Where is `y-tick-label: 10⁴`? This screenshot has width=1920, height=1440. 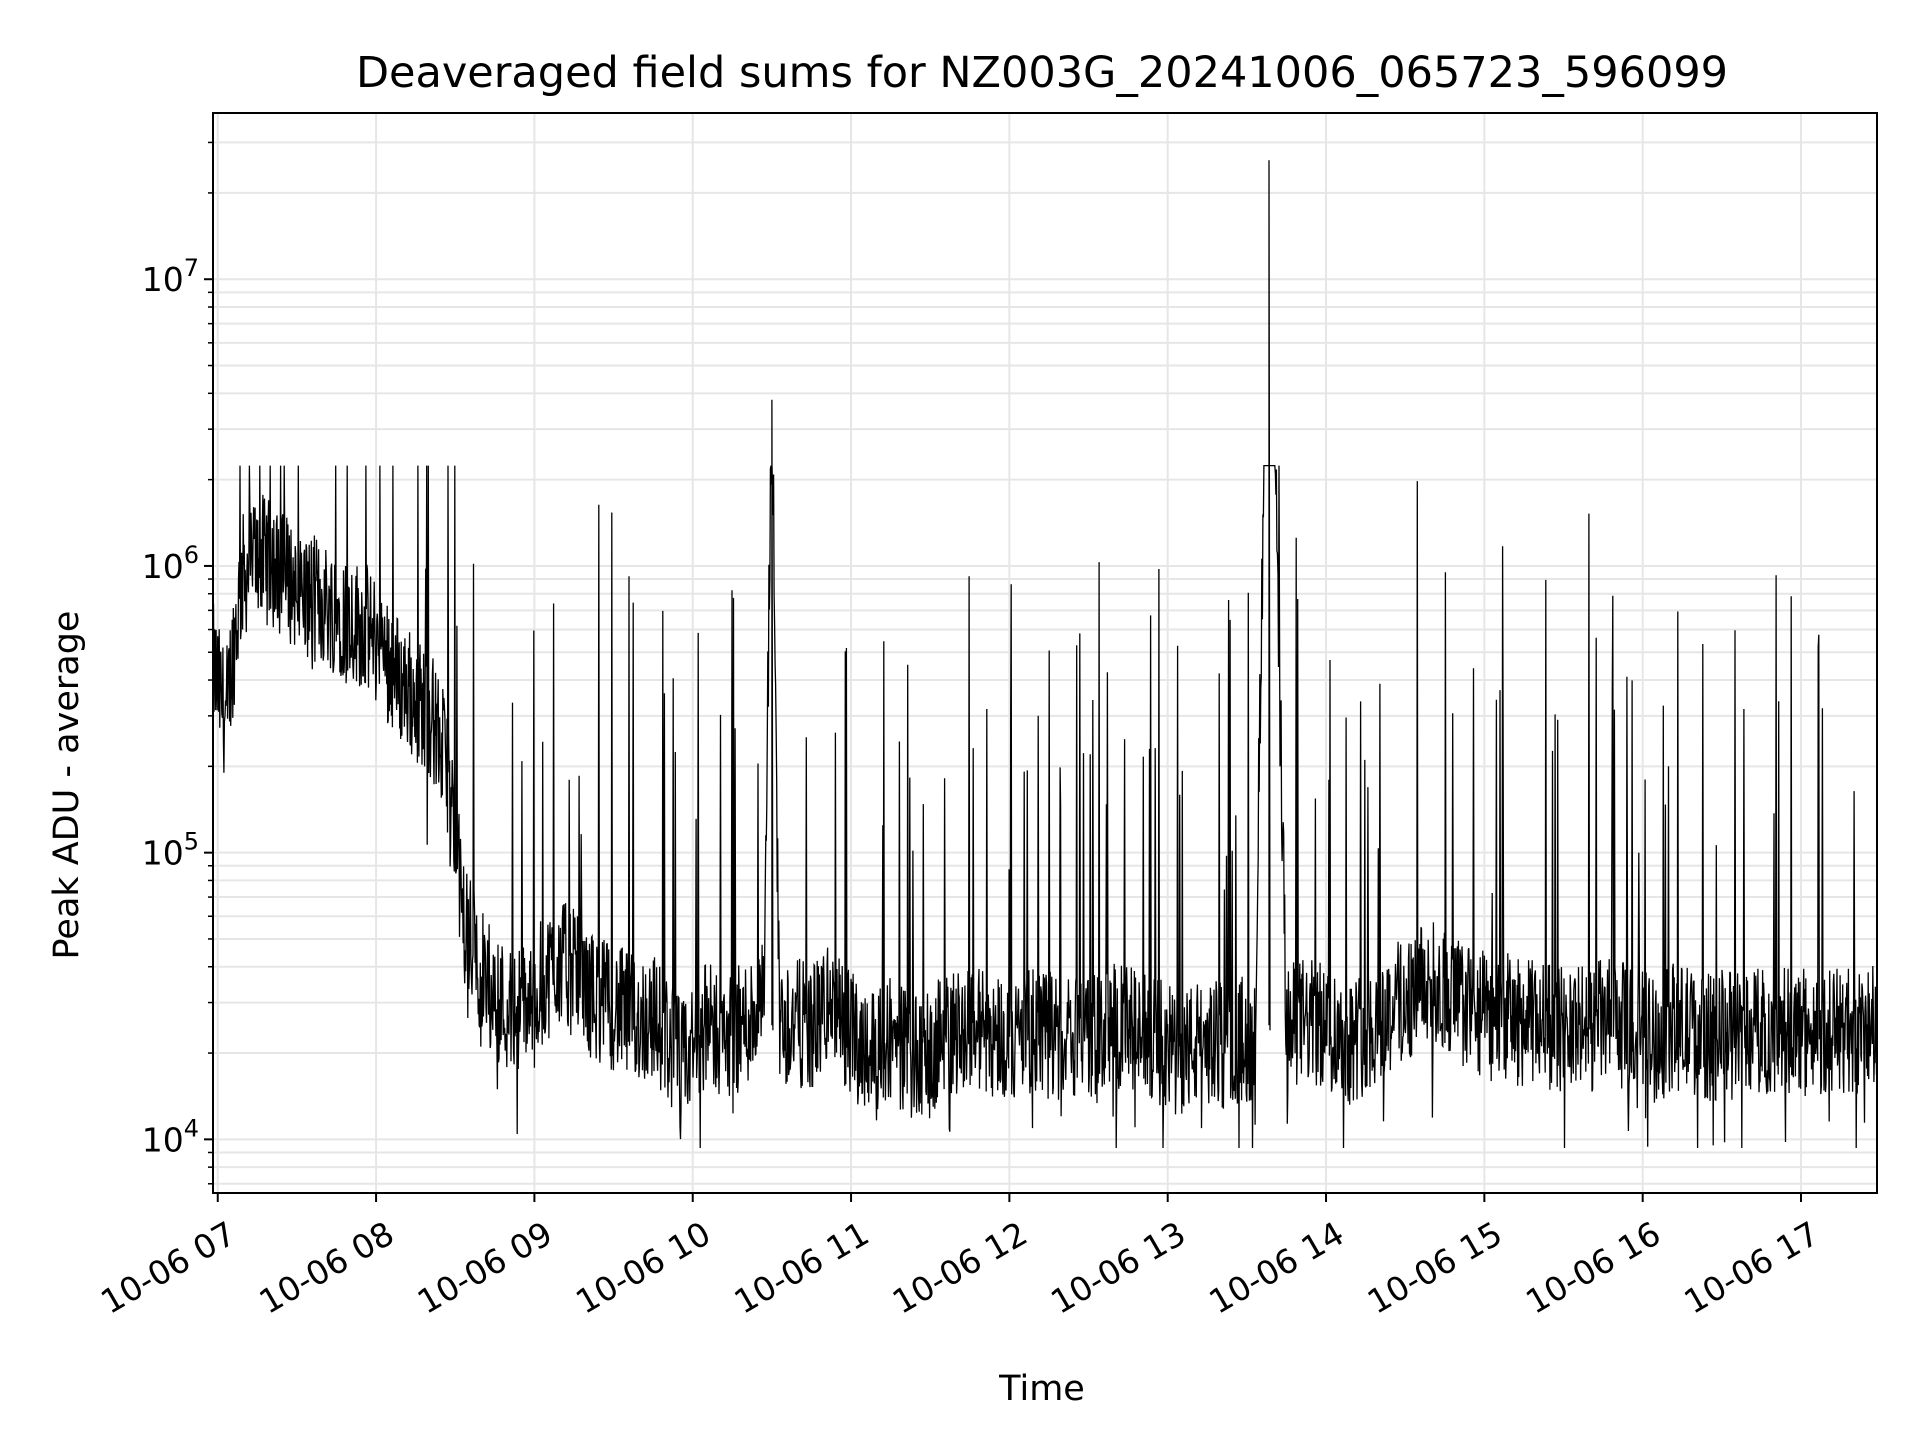
y-tick-label: 10⁴ is located at coordinates (170, 1136).